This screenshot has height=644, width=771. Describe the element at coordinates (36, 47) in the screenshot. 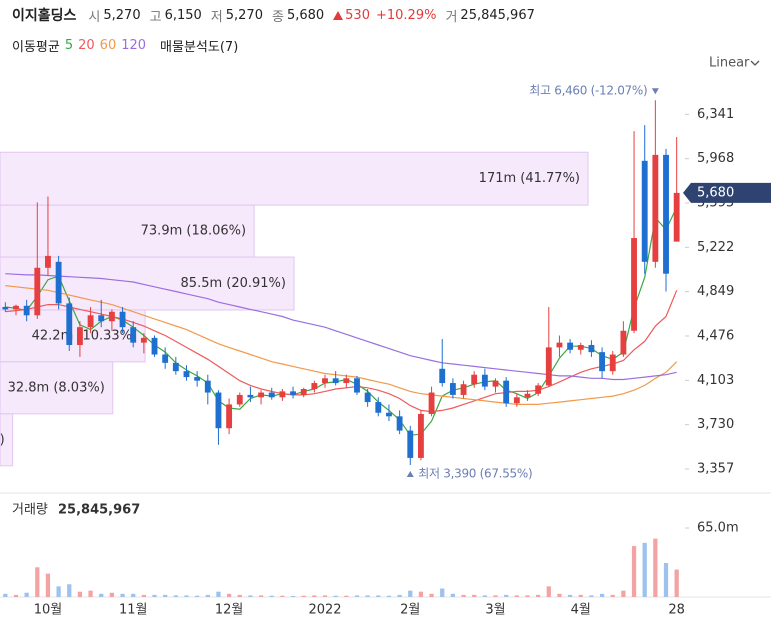

I see `ma-label: 이동평균` at that location.